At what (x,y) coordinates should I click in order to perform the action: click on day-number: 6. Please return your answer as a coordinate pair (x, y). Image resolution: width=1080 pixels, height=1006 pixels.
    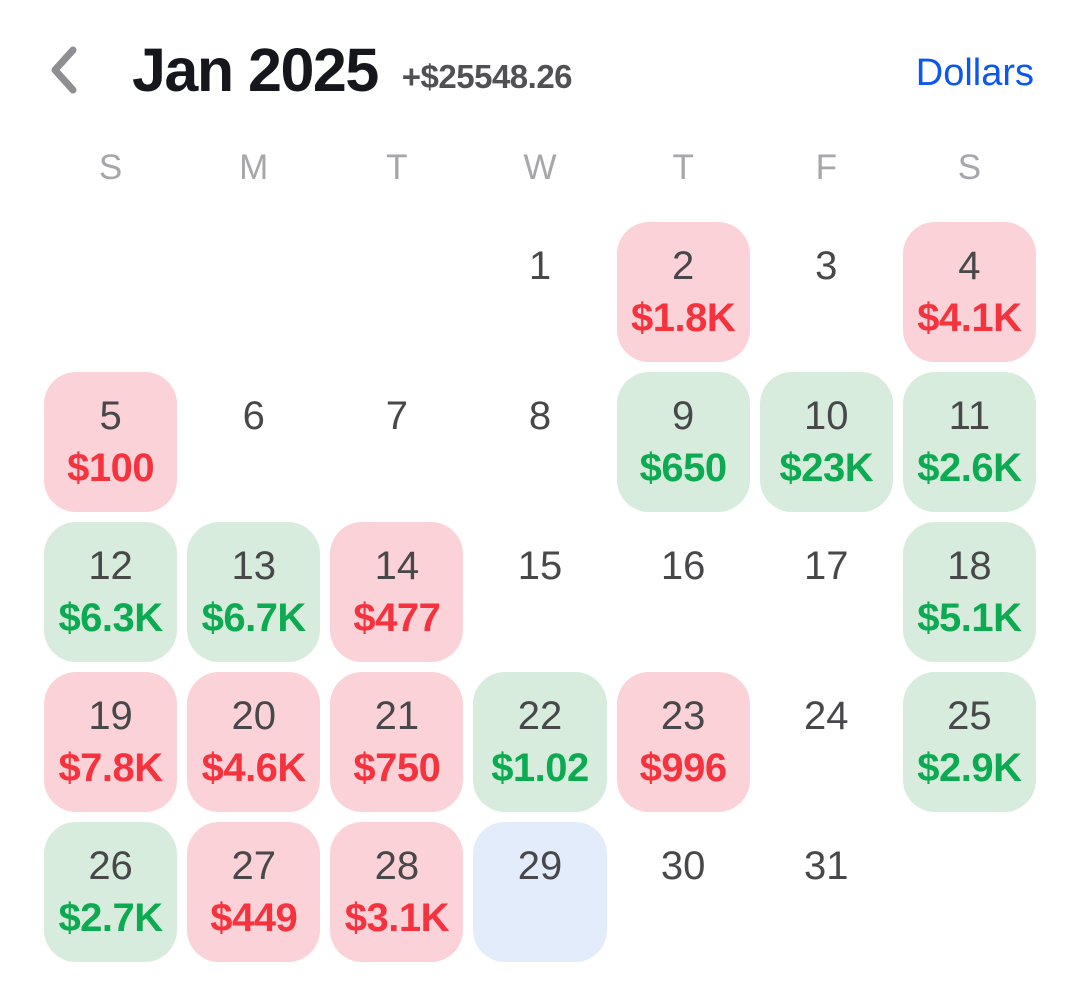
    Looking at the image, I should click on (253, 416).